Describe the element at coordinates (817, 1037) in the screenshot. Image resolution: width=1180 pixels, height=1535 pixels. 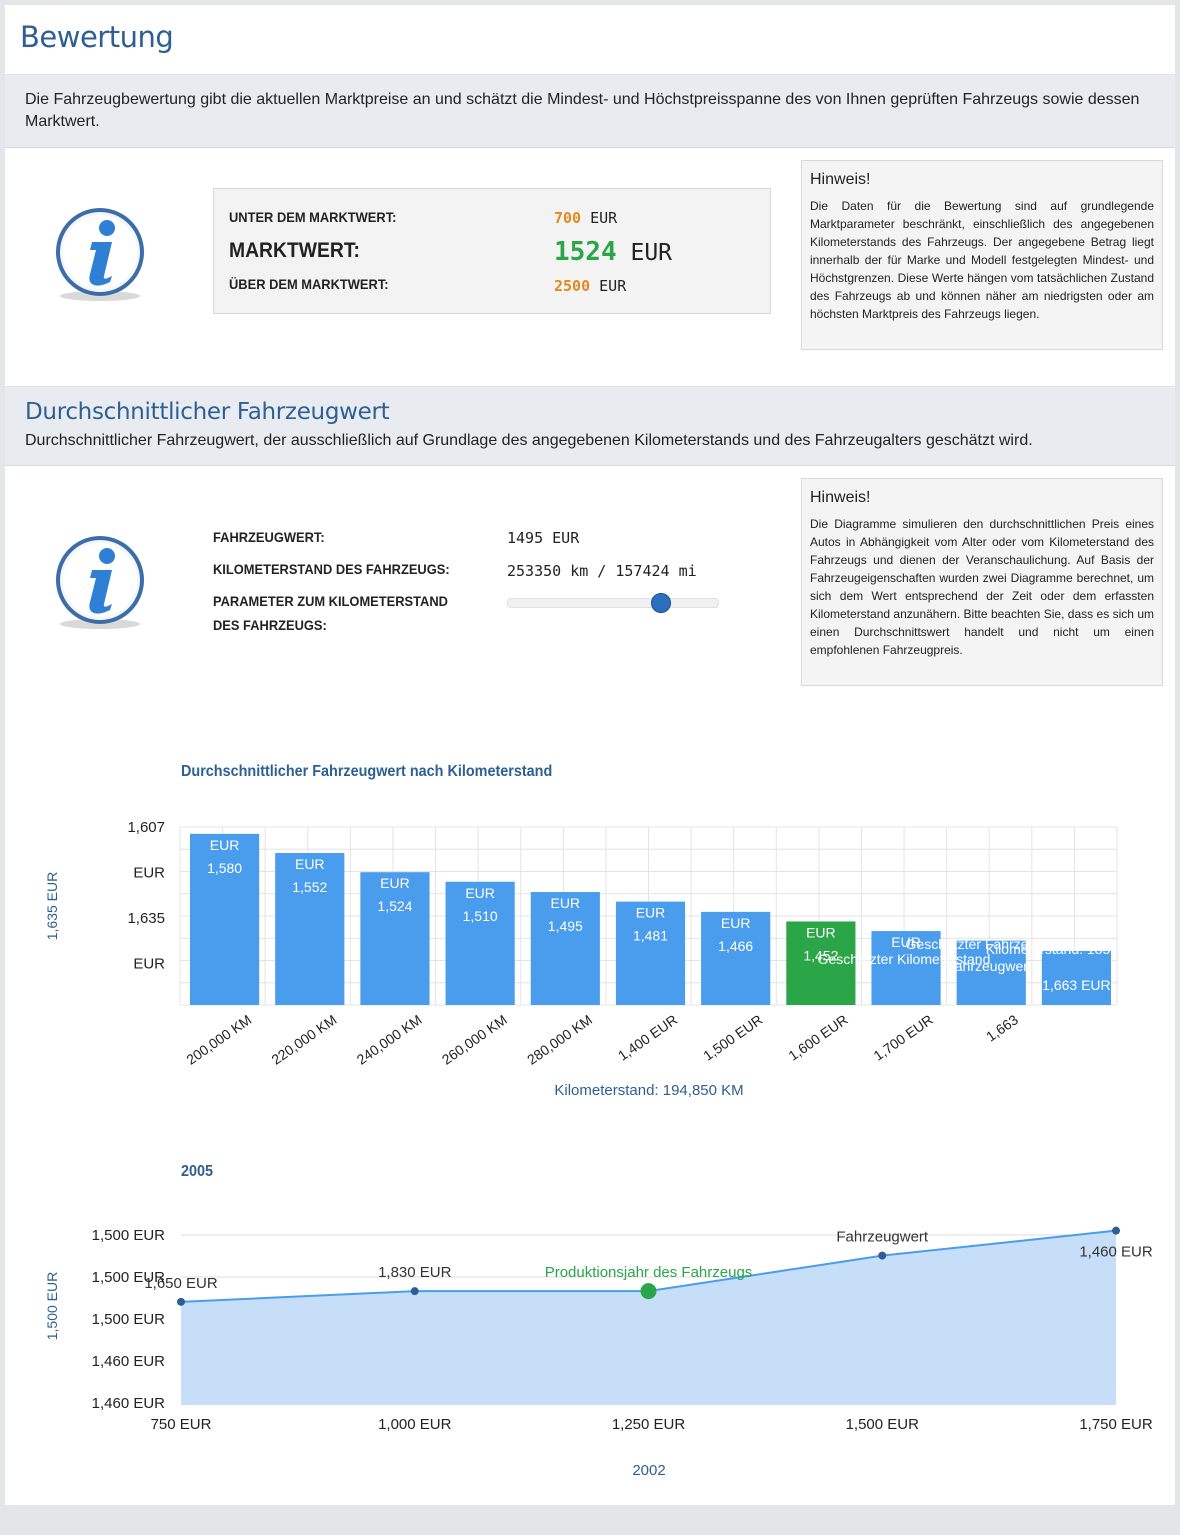
I see `x-tick-label: 1,600 EUR` at that location.